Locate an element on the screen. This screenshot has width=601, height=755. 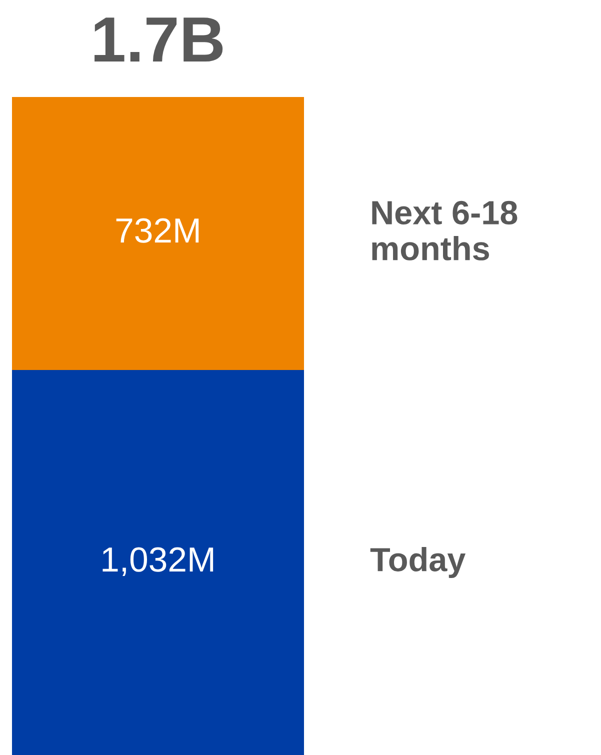
series-label: Today is located at coordinates (418, 562).